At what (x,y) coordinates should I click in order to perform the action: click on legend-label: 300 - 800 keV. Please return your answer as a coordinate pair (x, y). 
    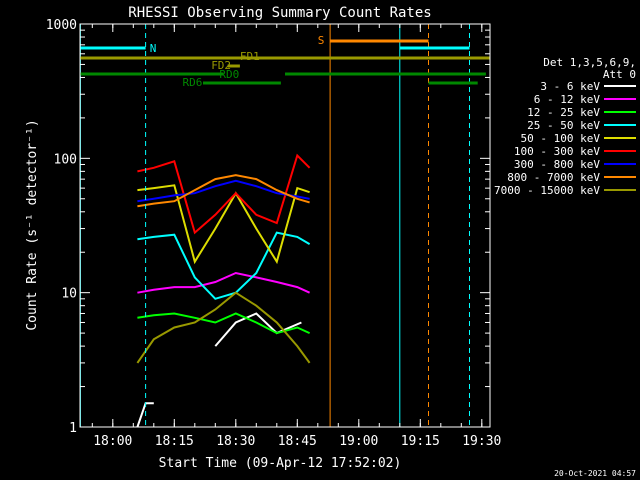
    Looking at the image, I should click on (557, 164).